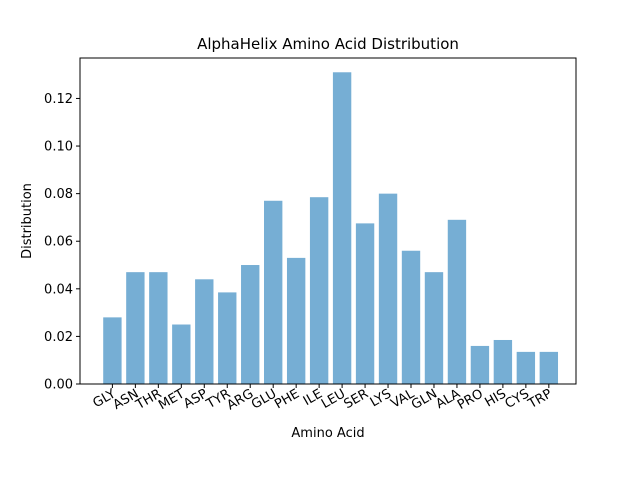 This screenshot has width=640, height=480. What do you see at coordinates (342, 228) in the screenshot?
I see `bar-leu` at bounding box center [342, 228].